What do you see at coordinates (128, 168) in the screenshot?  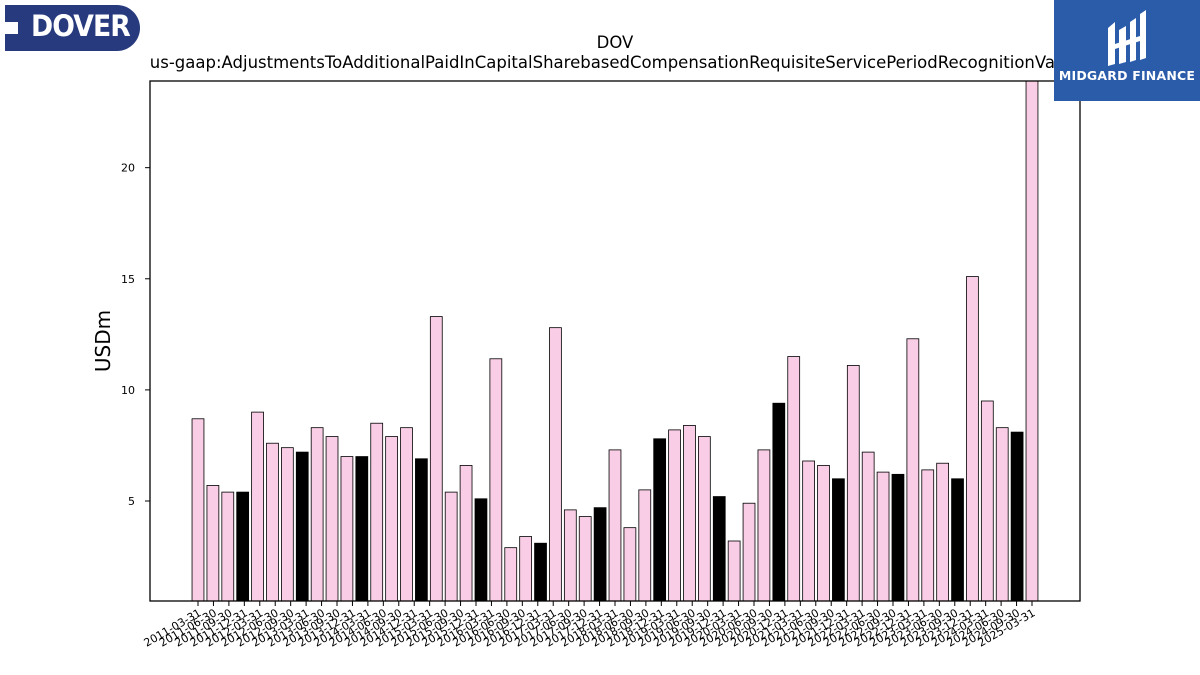 I see `y-tick-label: 20` at bounding box center [128, 168].